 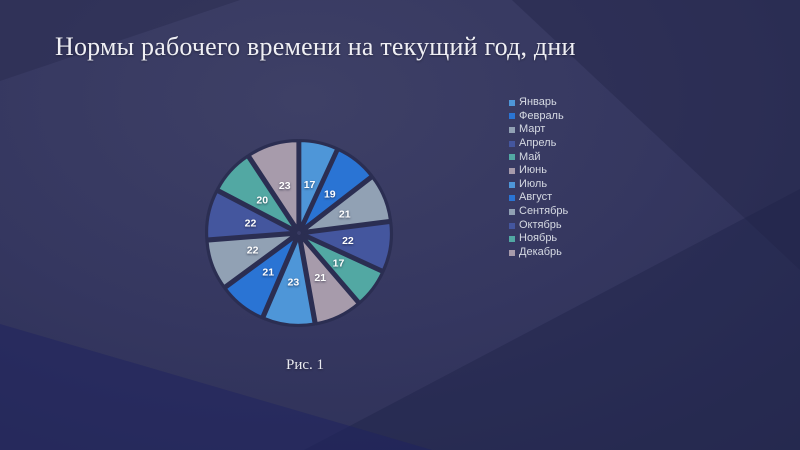 What do you see at coordinates (330, 195) in the screenshot?
I see `slice-value-label: 19` at bounding box center [330, 195].